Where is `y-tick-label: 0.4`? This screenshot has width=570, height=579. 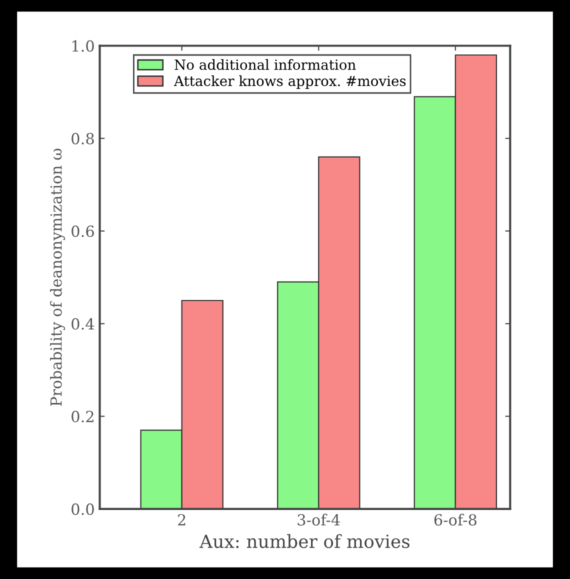
y-tick-label: 0.4 is located at coordinates (83, 324).